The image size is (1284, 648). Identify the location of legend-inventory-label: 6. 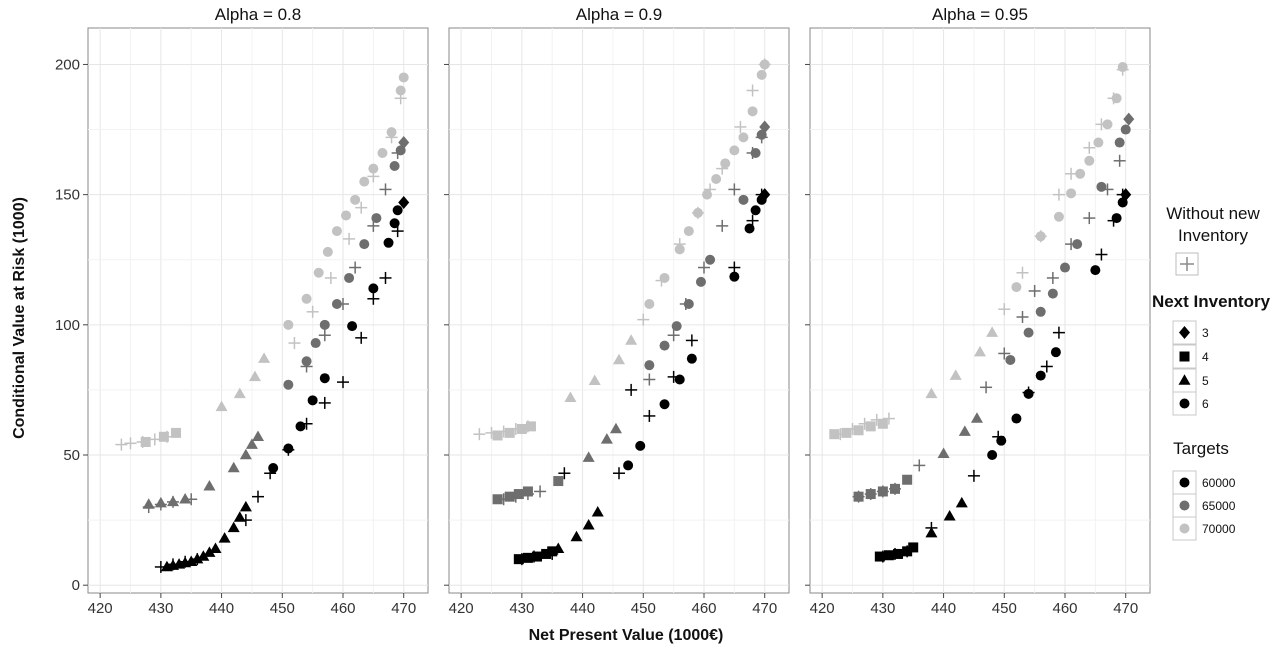
(1205, 404).